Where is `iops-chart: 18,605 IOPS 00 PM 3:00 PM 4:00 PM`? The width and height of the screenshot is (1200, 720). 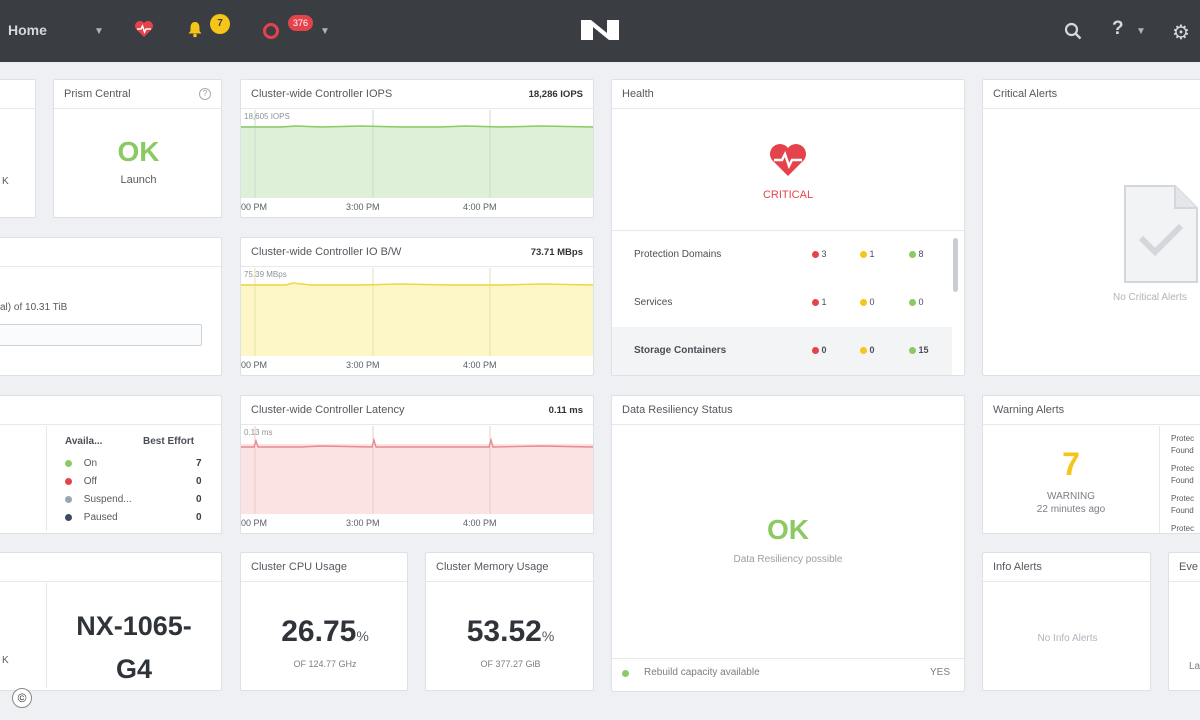
iops-chart: 18,605 IOPS 00 PM 3:00 PM 4:00 PM is located at coordinates (417, 163).